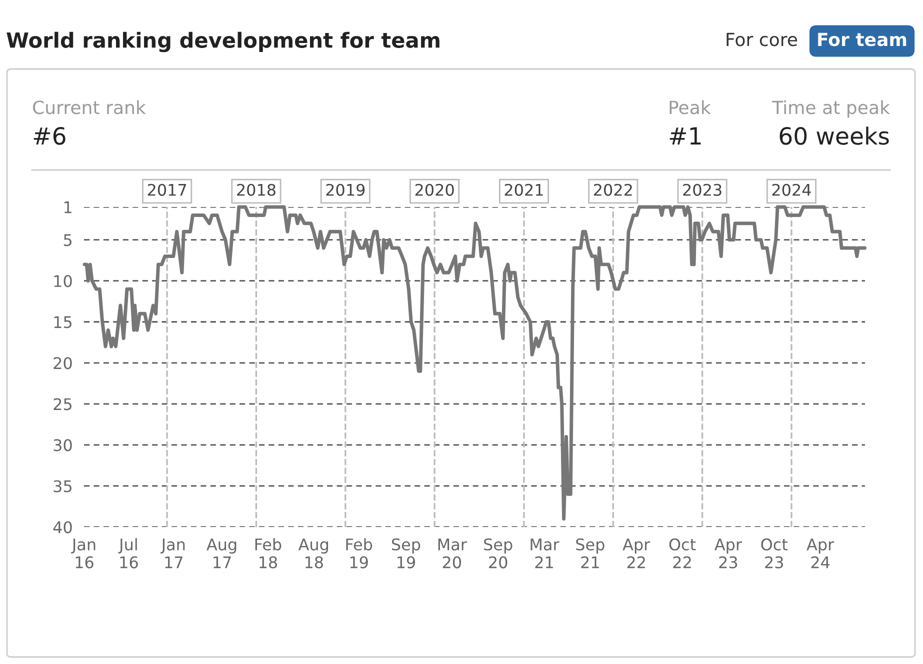  I want to click on x-tick-label: Apr 23, so click(728, 553).